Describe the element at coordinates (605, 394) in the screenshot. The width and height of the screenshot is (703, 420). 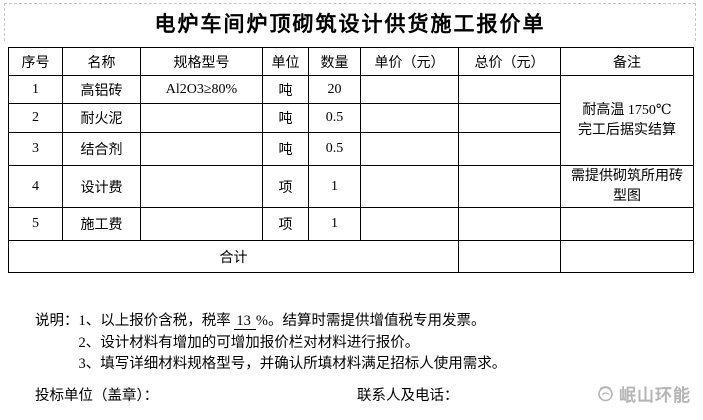
I see `logo-swirl-icon` at that location.